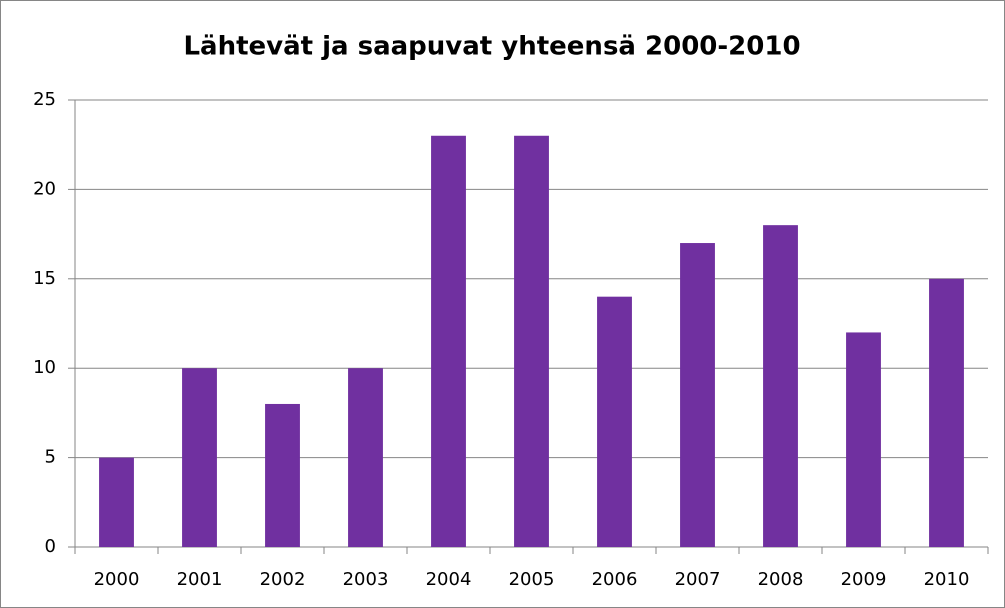  I want to click on x-tick-label: 2004, so click(449, 579).